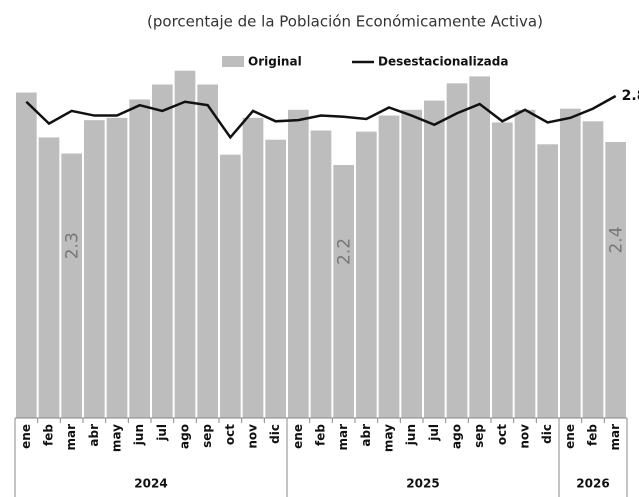 The image size is (639, 497). What do you see at coordinates (617, 239) in the screenshot?
I see `value-label: 2.4` at bounding box center [617, 239].